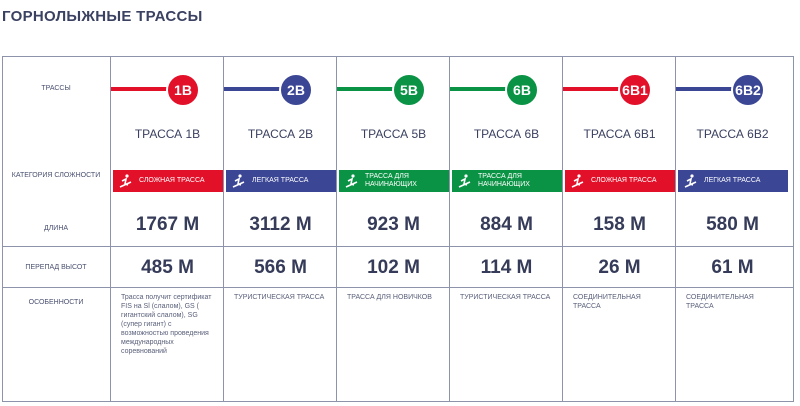 The height and width of the screenshot is (406, 800). What do you see at coordinates (389, 297) in the screenshot?
I see `route-features: ТРАССА ДЛЯ НОВИЧКОВ` at bounding box center [389, 297].